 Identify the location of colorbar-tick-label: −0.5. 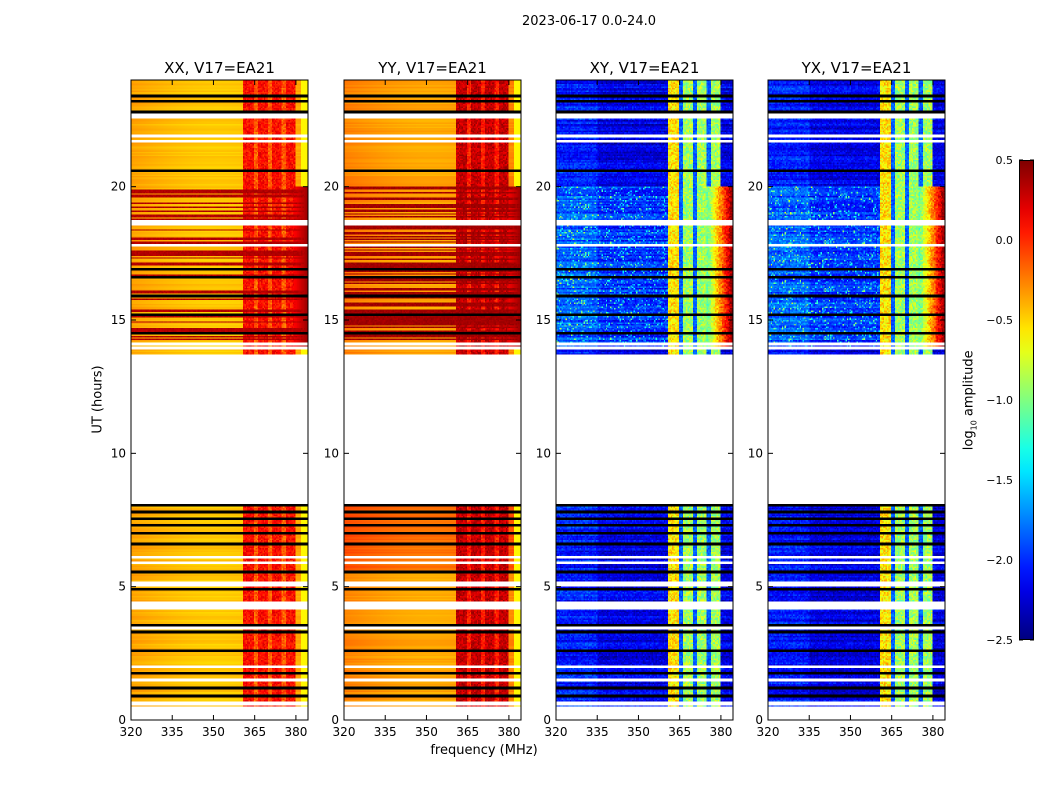
(999, 320).